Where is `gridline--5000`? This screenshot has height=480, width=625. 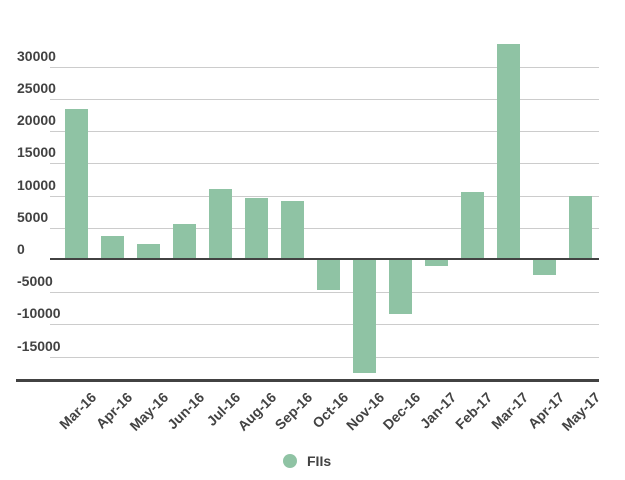 gridline--5000 is located at coordinates (324, 292).